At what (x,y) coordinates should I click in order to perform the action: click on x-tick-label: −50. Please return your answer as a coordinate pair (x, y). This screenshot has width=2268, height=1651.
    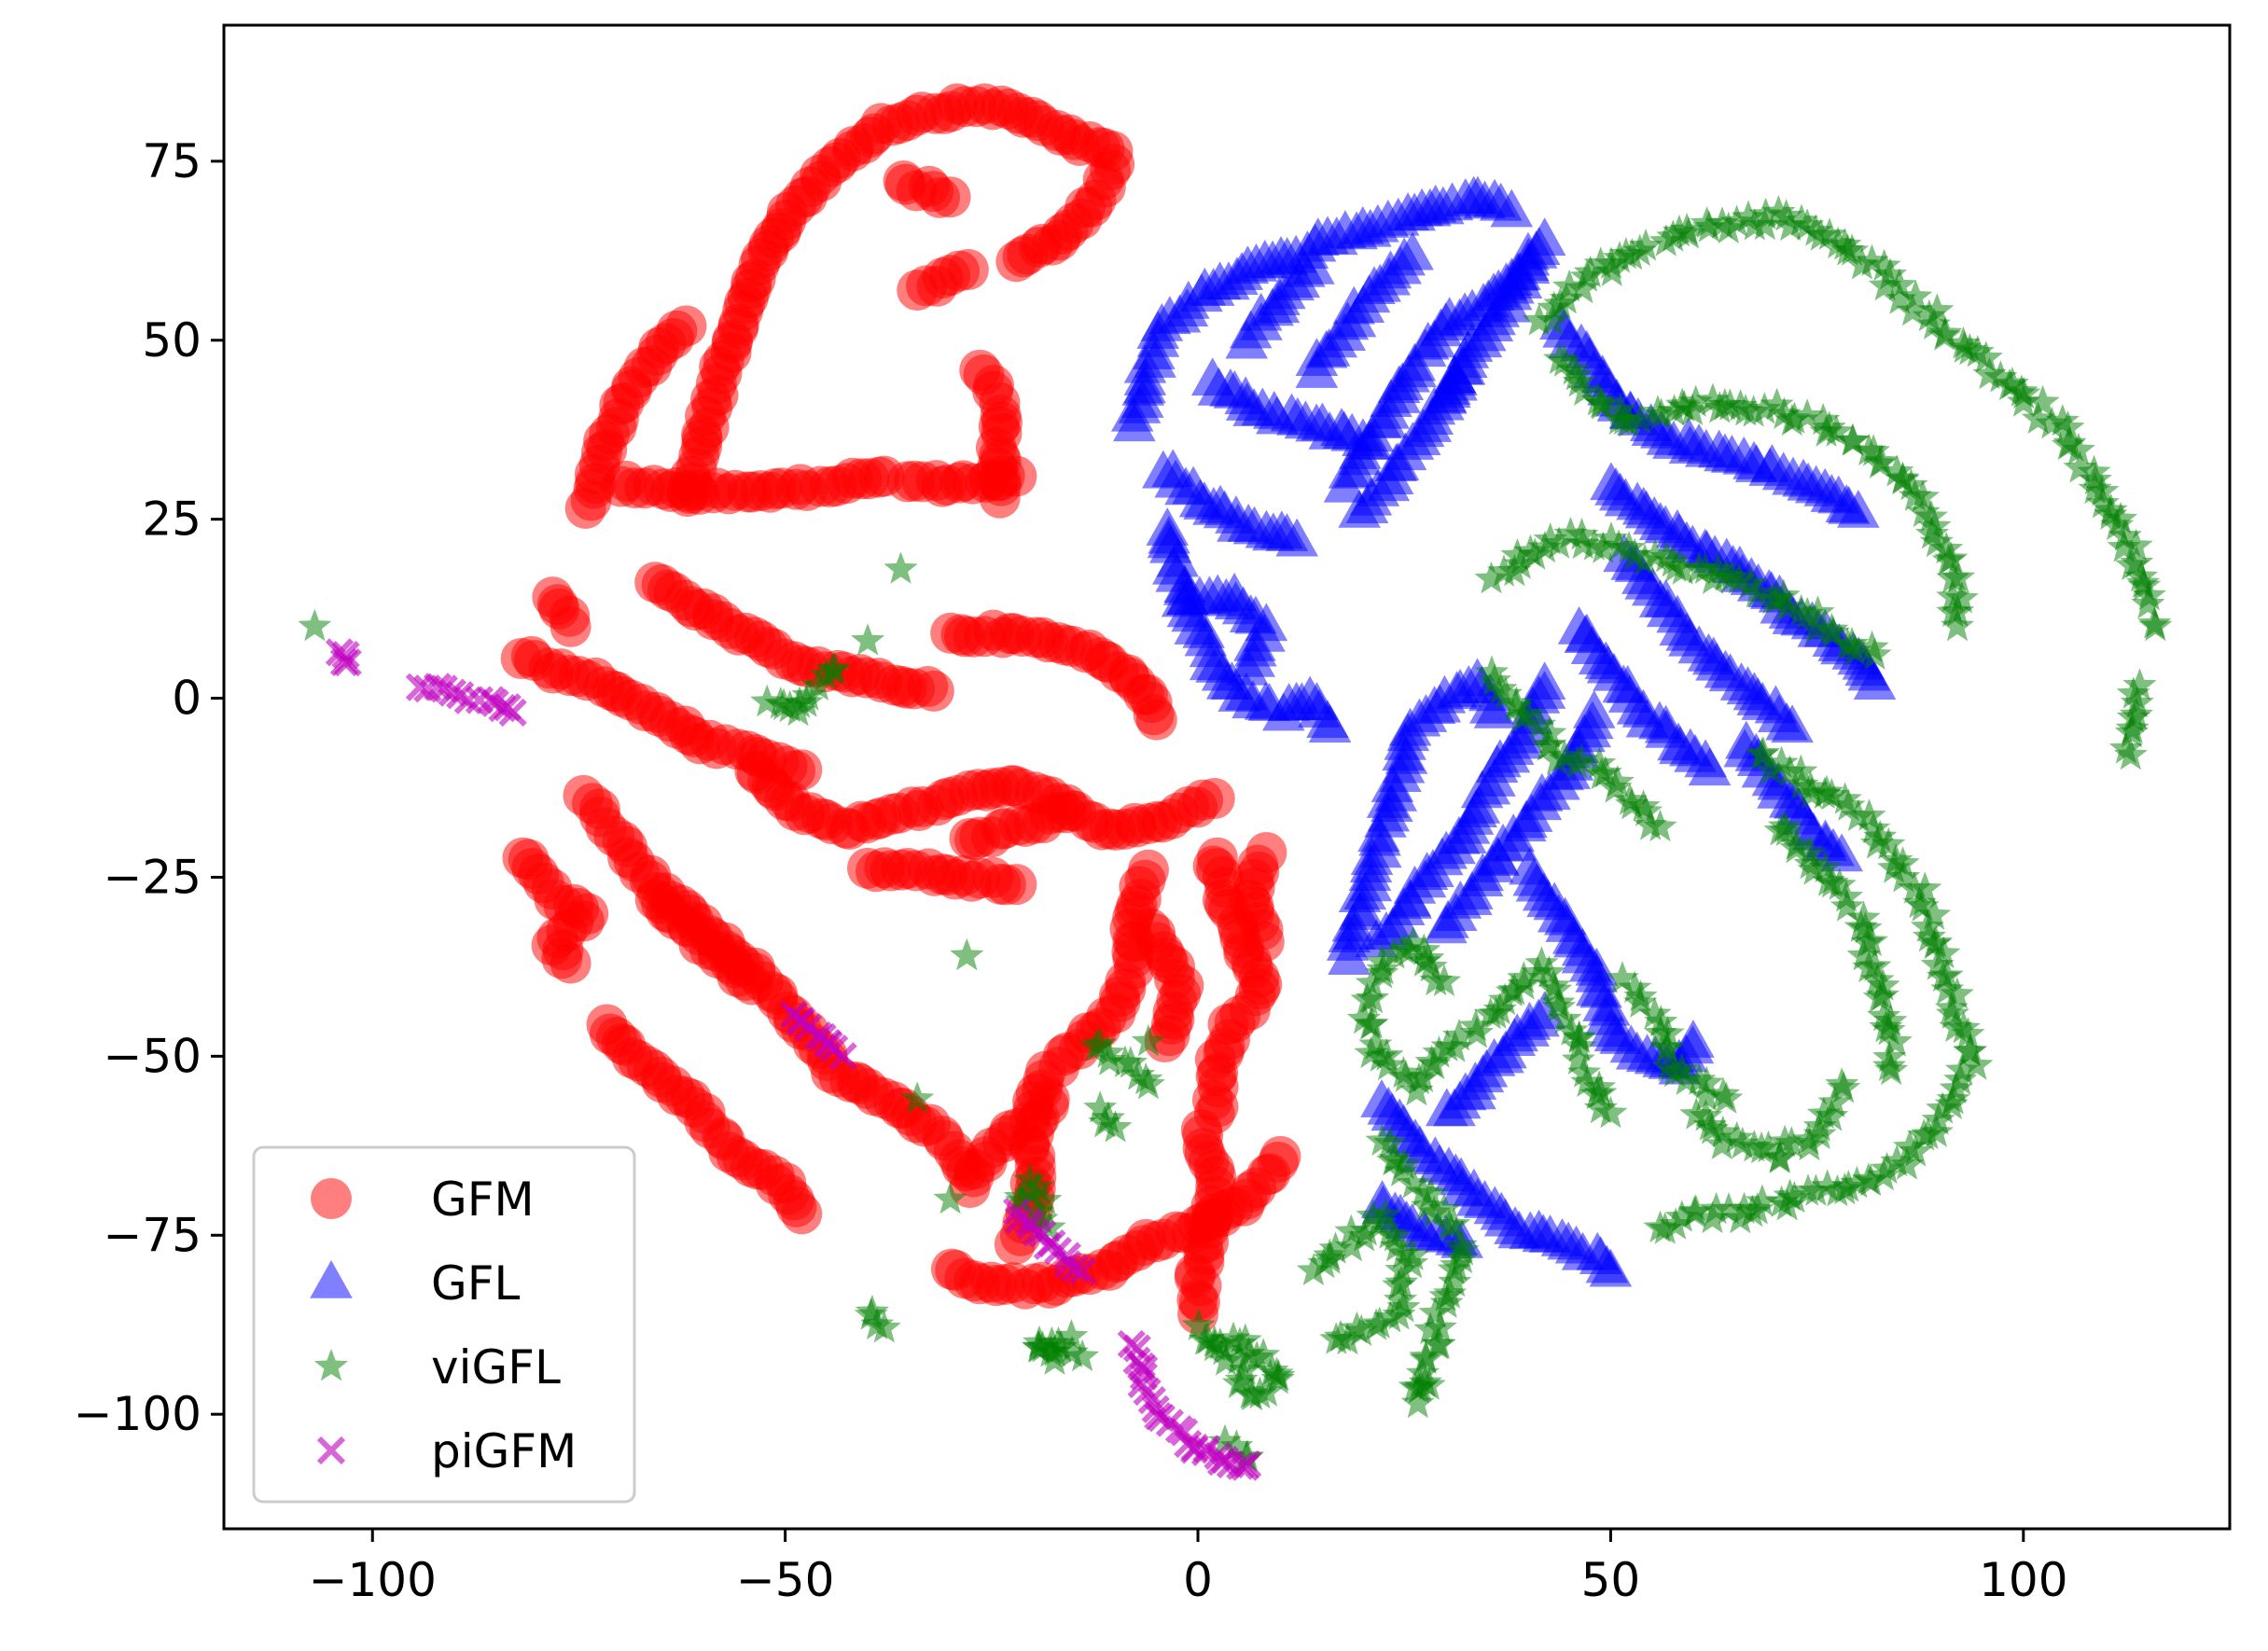
    Looking at the image, I should click on (785, 1580).